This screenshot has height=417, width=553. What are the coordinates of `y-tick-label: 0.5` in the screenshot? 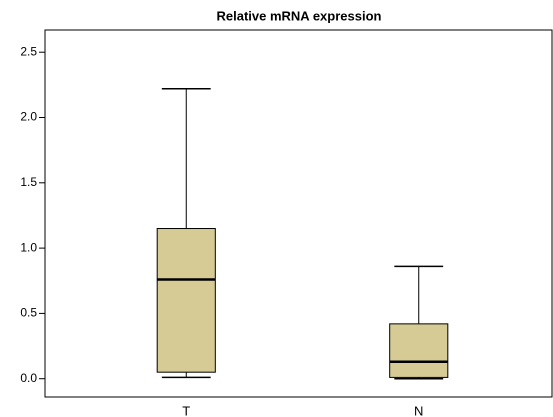 It's located at (28, 313).